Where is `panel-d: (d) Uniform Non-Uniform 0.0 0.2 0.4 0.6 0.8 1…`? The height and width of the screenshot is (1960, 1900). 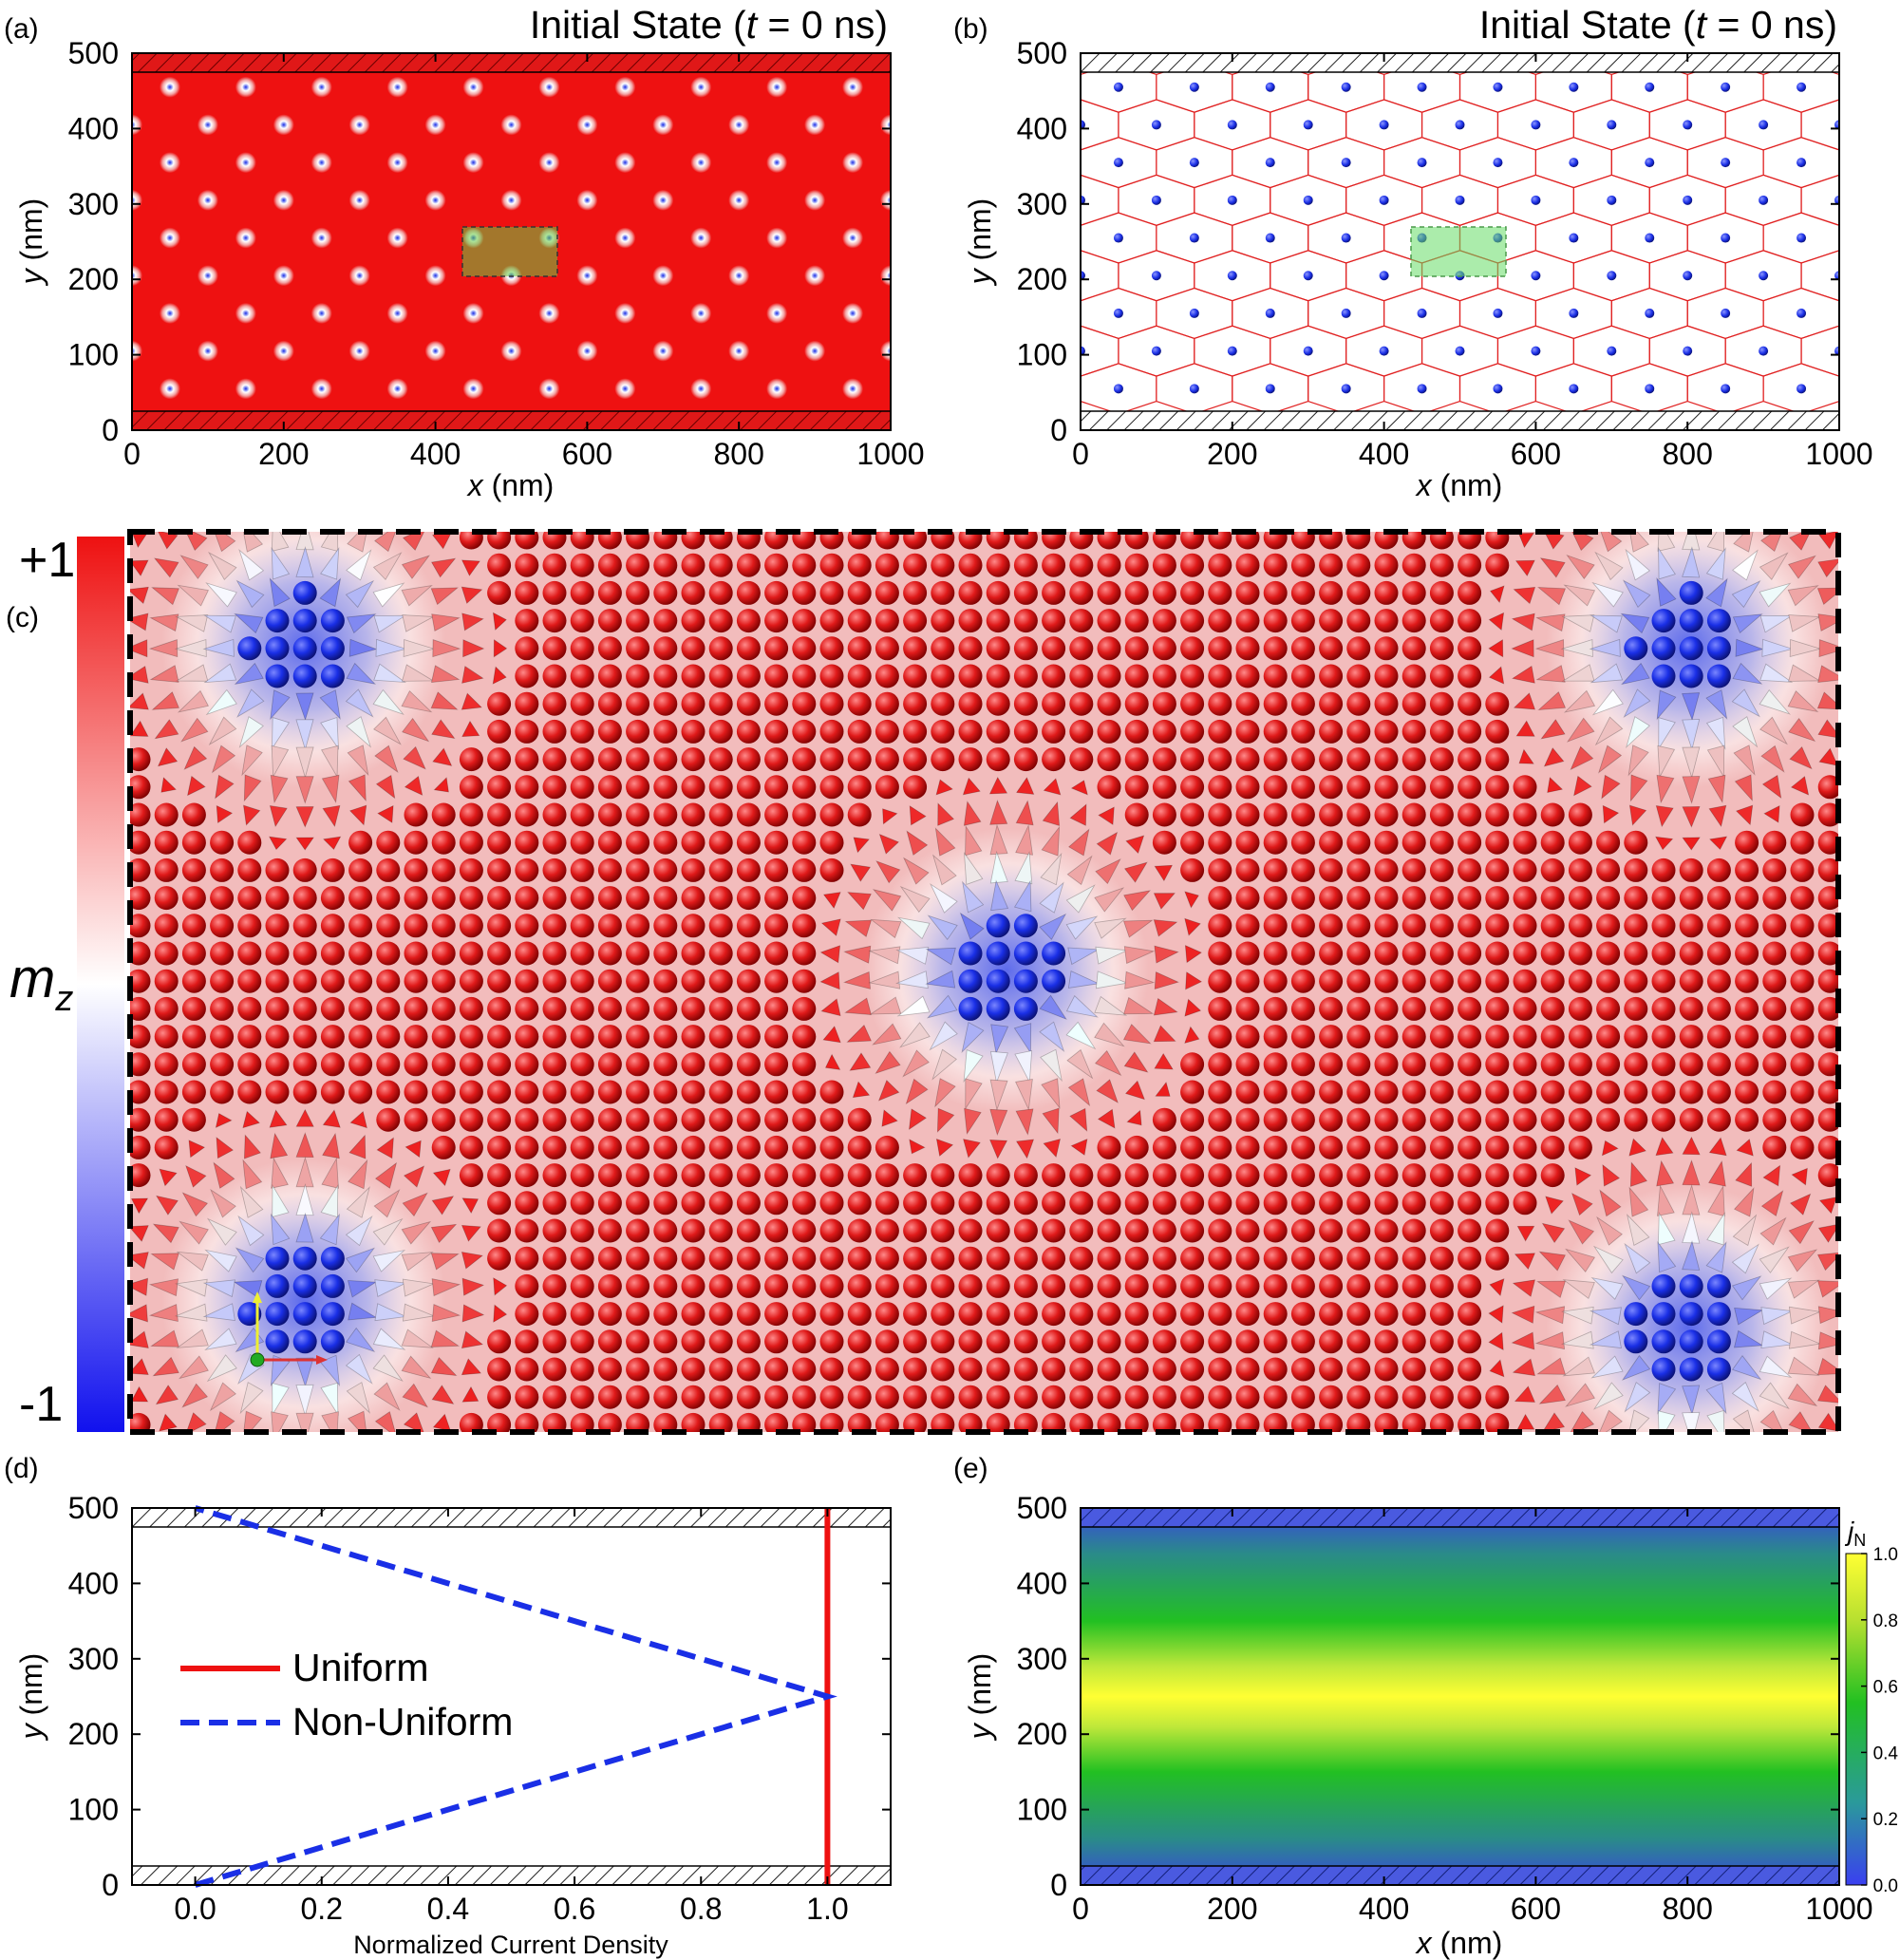
panel-d: (d) Uniform Non-Uniform 0.0 0.2 0.4 0.6 0.8 1… is located at coordinates (448, 1706).